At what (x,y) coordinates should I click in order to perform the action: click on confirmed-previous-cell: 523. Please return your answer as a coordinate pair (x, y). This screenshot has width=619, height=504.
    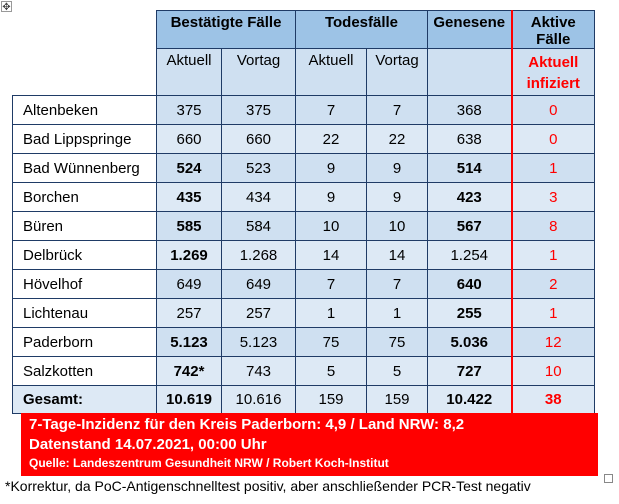
    Looking at the image, I should click on (258, 168).